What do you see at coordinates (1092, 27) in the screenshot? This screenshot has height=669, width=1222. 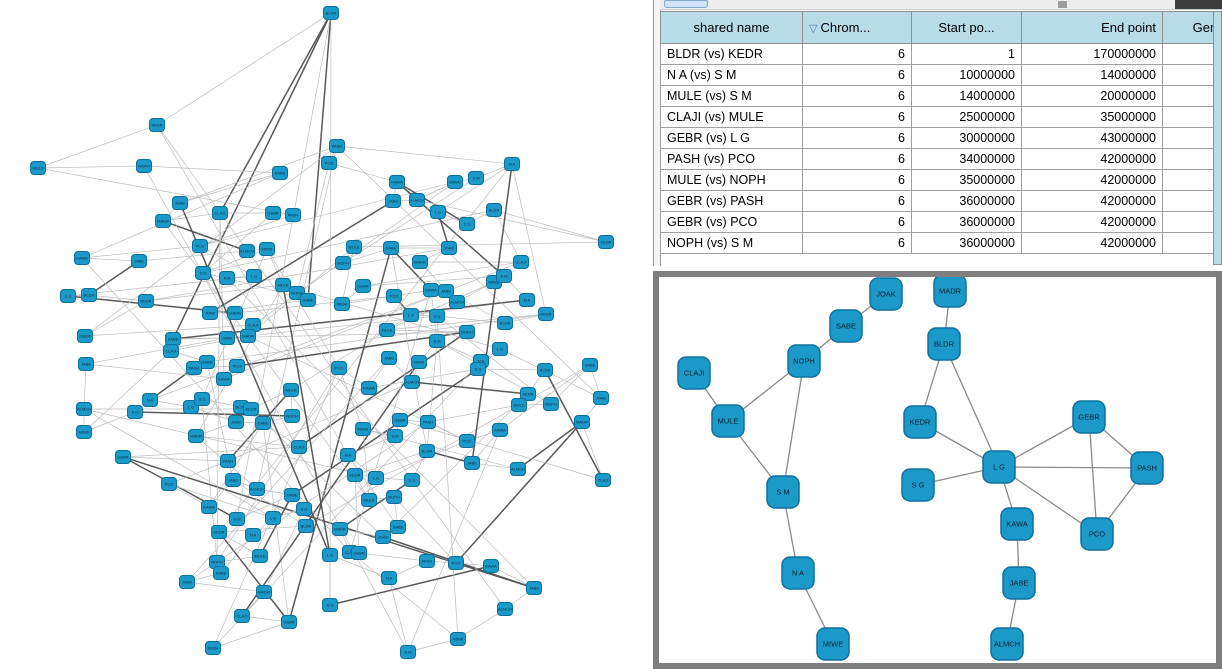 I see `column-header-endpoint: End point` at bounding box center [1092, 27].